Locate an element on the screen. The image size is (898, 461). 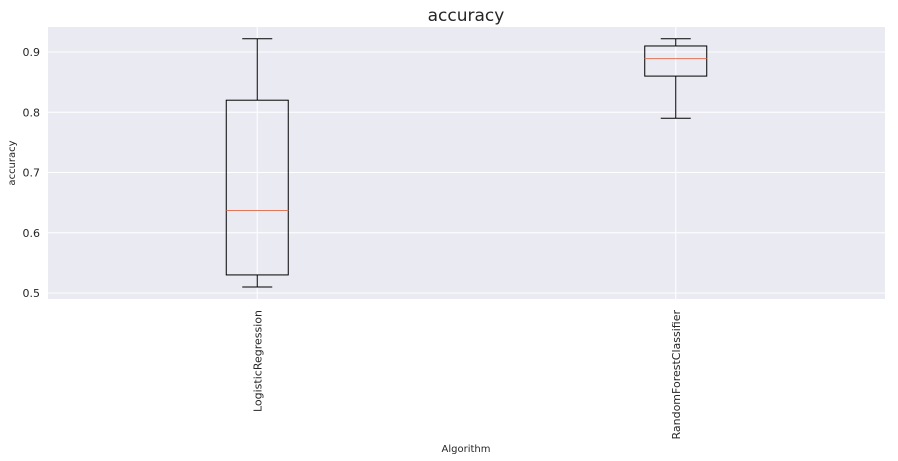
x-ticks: LogisticRegression RandomForestClassifier is located at coordinates (467, 375).